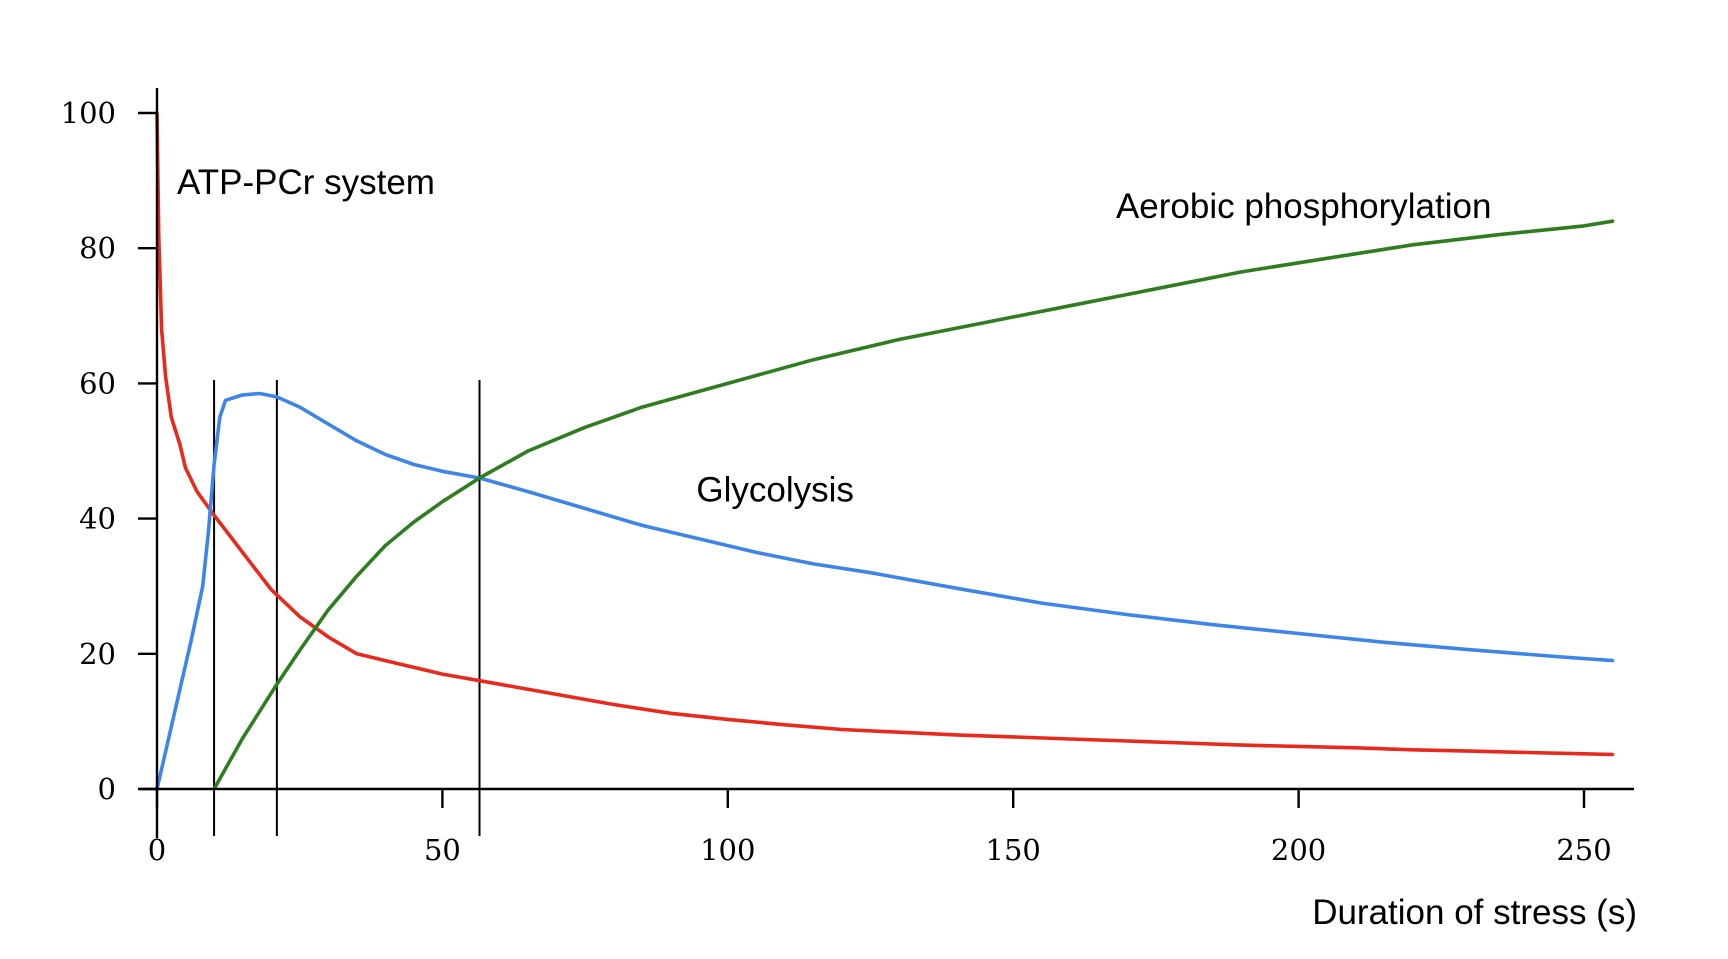  What do you see at coordinates (775, 490) in the screenshot?
I see `series-annotation-3: Glycolysis` at bounding box center [775, 490].